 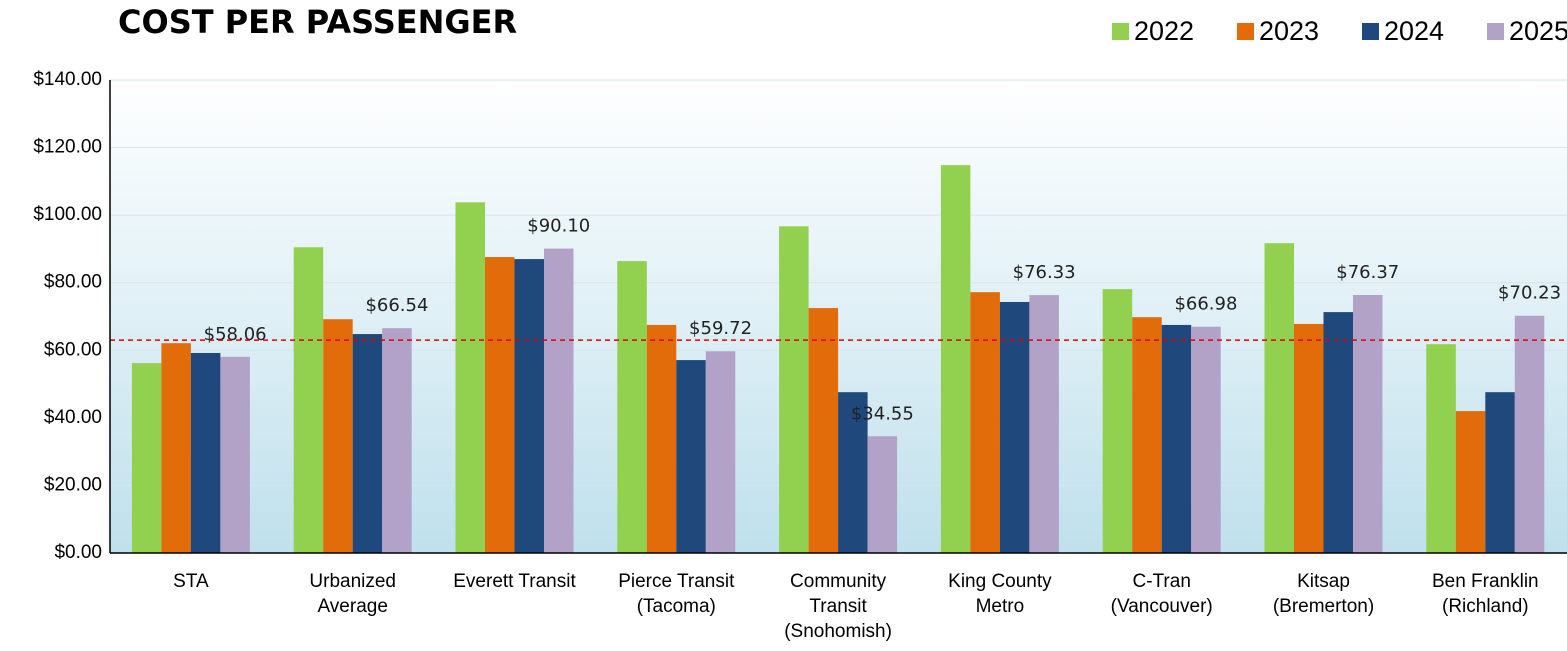 What do you see at coordinates (676, 606) in the screenshot?
I see `x-tick-label-line: (Tacoma)` at bounding box center [676, 606].